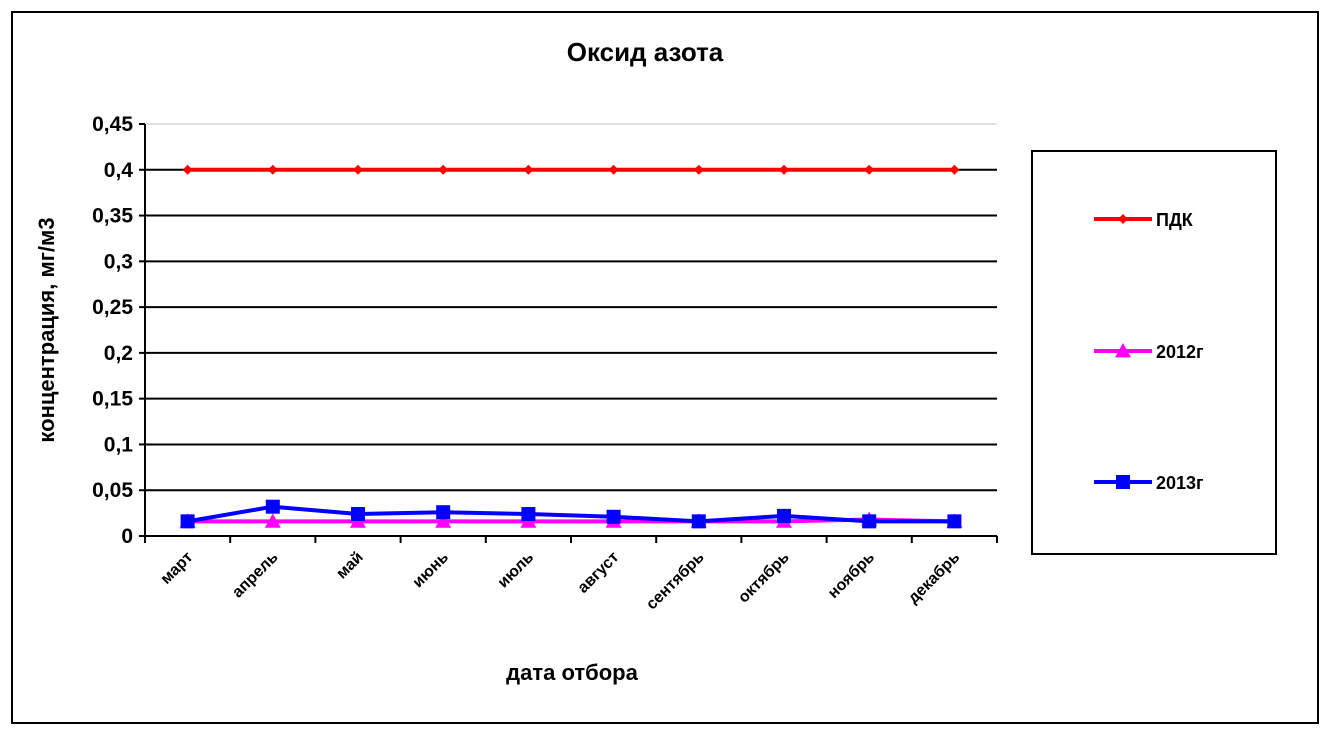 This screenshot has height=730, width=1320. What do you see at coordinates (119, 170) in the screenshot?
I see `y-tick-label-8: 0,4` at bounding box center [119, 170].